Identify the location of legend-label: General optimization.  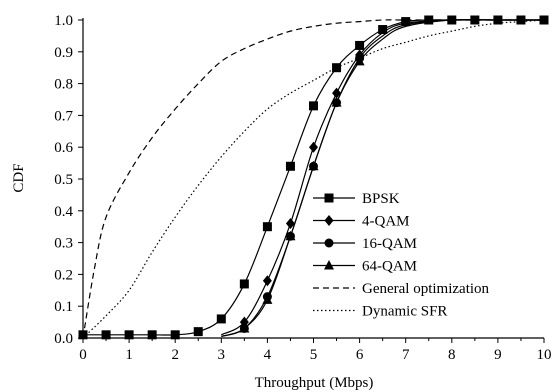
(426, 289).